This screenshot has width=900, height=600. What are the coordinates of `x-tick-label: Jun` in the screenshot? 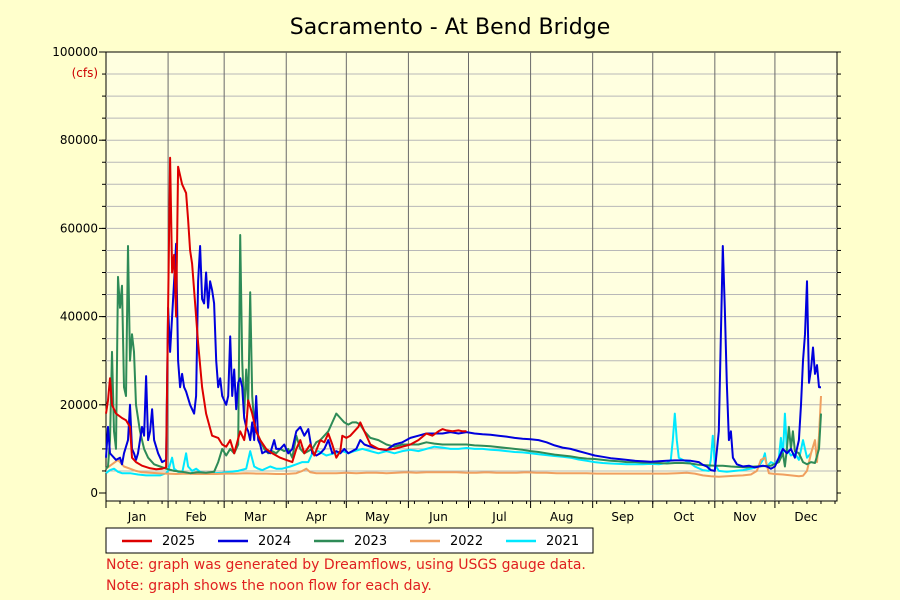 It's located at (438, 517).